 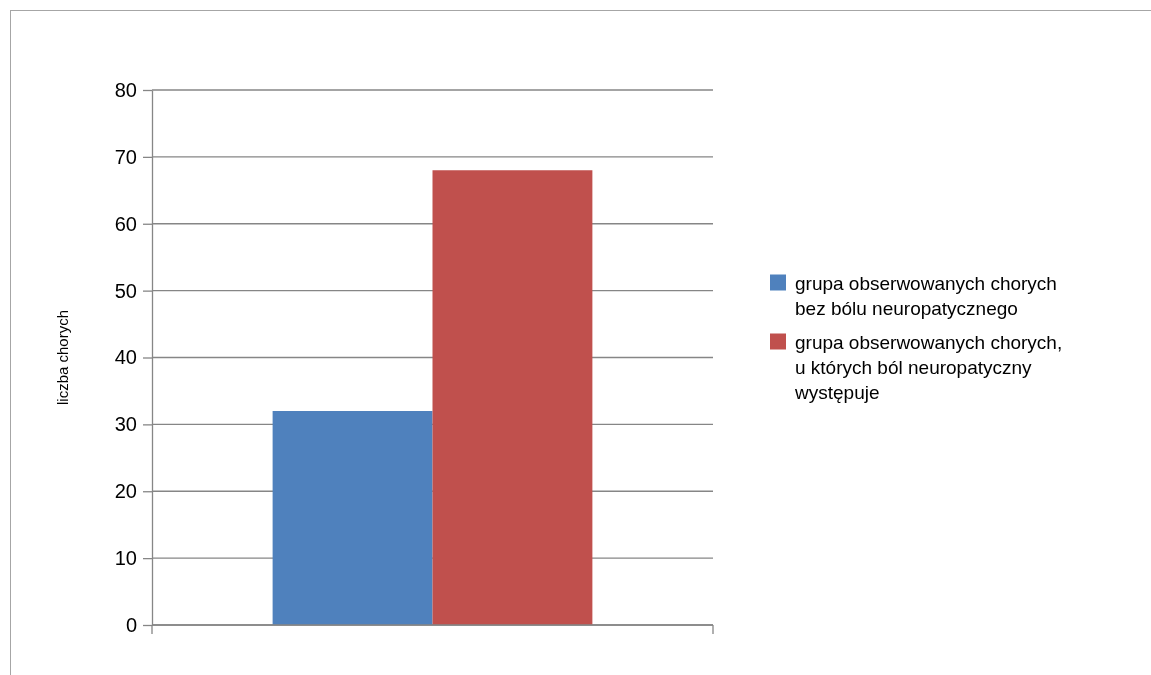 What do you see at coordinates (125, 89) in the screenshot?
I see `y-tick-label: 80` at bounding box center [125, 89].